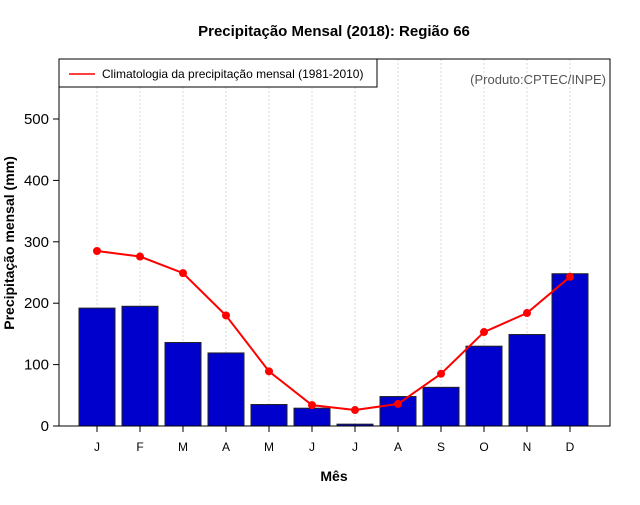 The height and width of the screenshot is (505, 640). I want to click on x-axis-title: Mês, so click(333, 476).